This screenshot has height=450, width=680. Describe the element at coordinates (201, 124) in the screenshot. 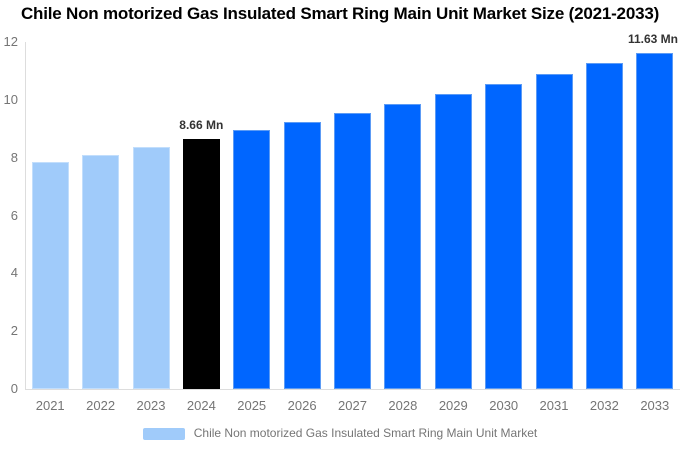

I see `data-label-2024: 8.66 Mn` at that location.